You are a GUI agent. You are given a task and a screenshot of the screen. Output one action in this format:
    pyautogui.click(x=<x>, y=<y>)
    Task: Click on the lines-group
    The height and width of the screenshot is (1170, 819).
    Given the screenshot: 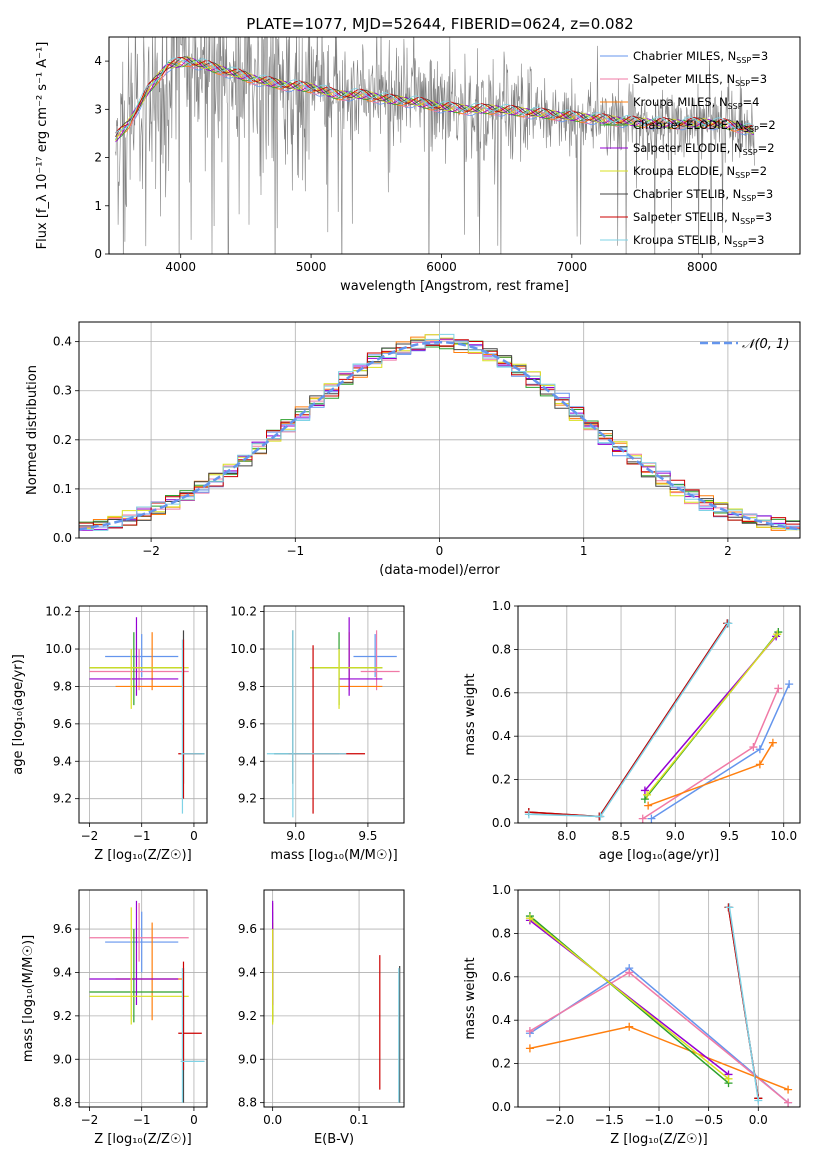 What is the action you would take?
    pyautogui.click(x=659, y=721)
    